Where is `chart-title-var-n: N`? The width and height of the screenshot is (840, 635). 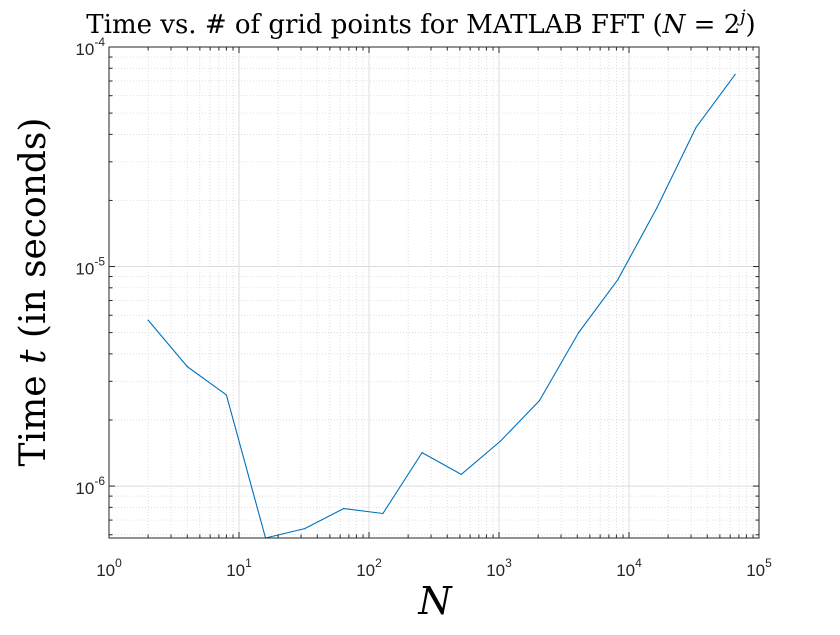
chart-title-var-n: N is located at coordinates (674, 25).